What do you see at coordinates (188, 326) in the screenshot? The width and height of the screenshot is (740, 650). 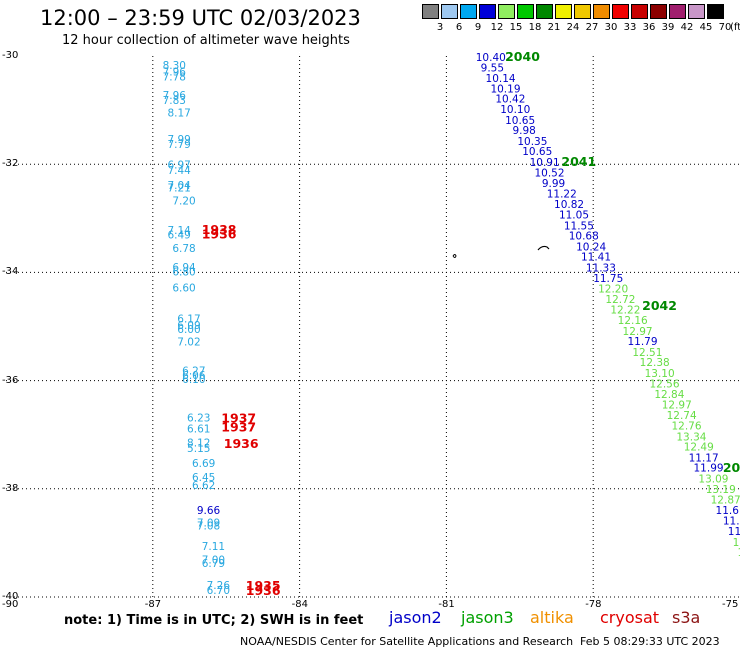 I see `wave-height-value: 6.09` at bounding box center [188, 326].